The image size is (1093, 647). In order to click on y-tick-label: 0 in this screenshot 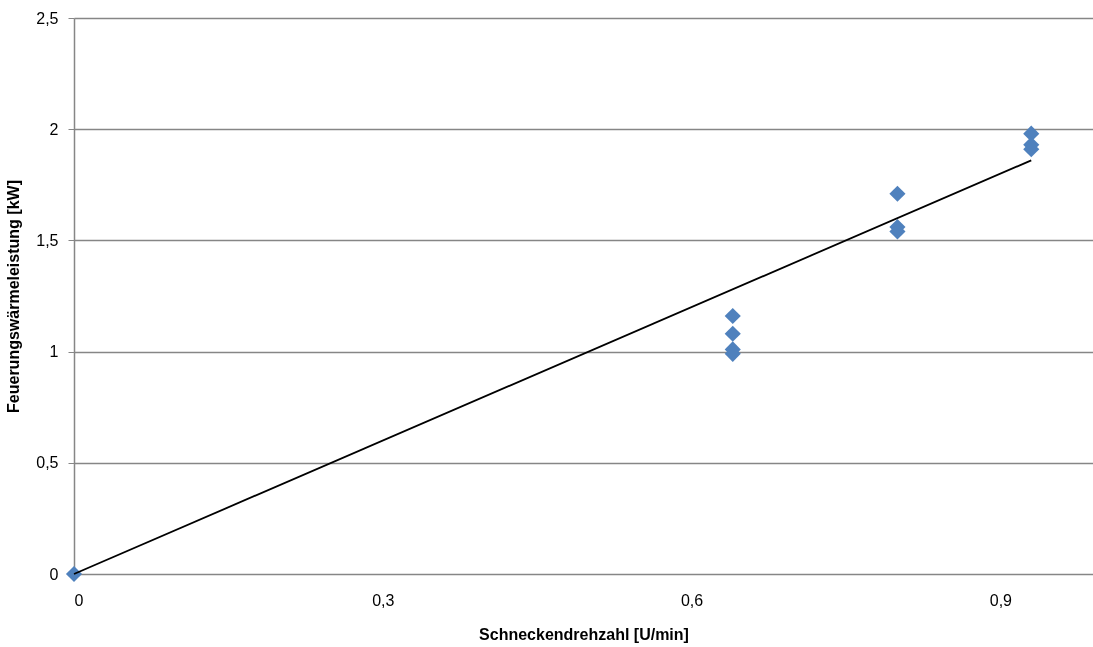, I will do `click(54, 574)`.